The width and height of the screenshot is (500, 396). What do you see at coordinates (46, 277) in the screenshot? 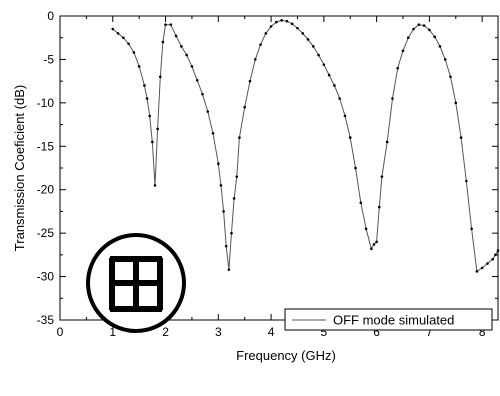
I see `y-tick-label: -30` at bounding box center [46, 277].